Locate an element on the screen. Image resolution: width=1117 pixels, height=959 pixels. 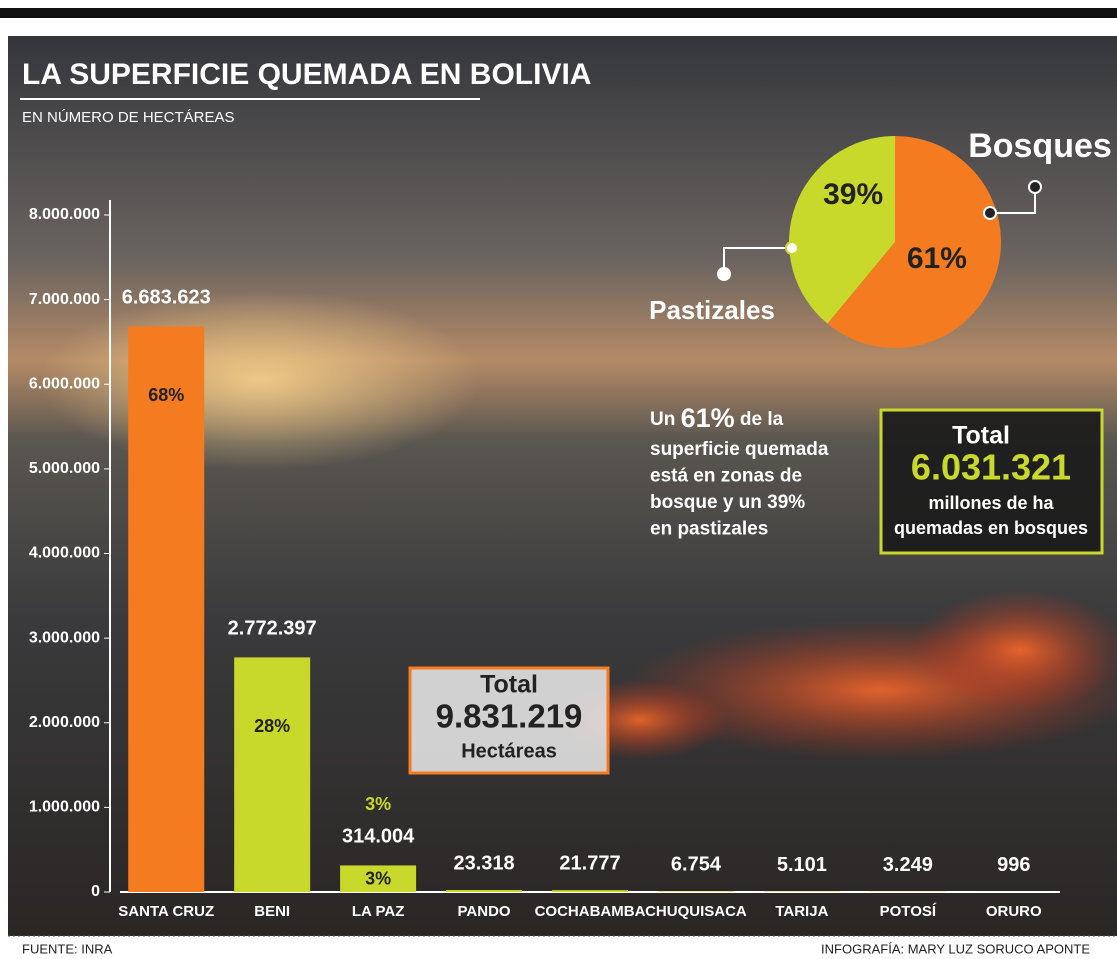
value-label: 6.754 is located at coordinates (696, 865).